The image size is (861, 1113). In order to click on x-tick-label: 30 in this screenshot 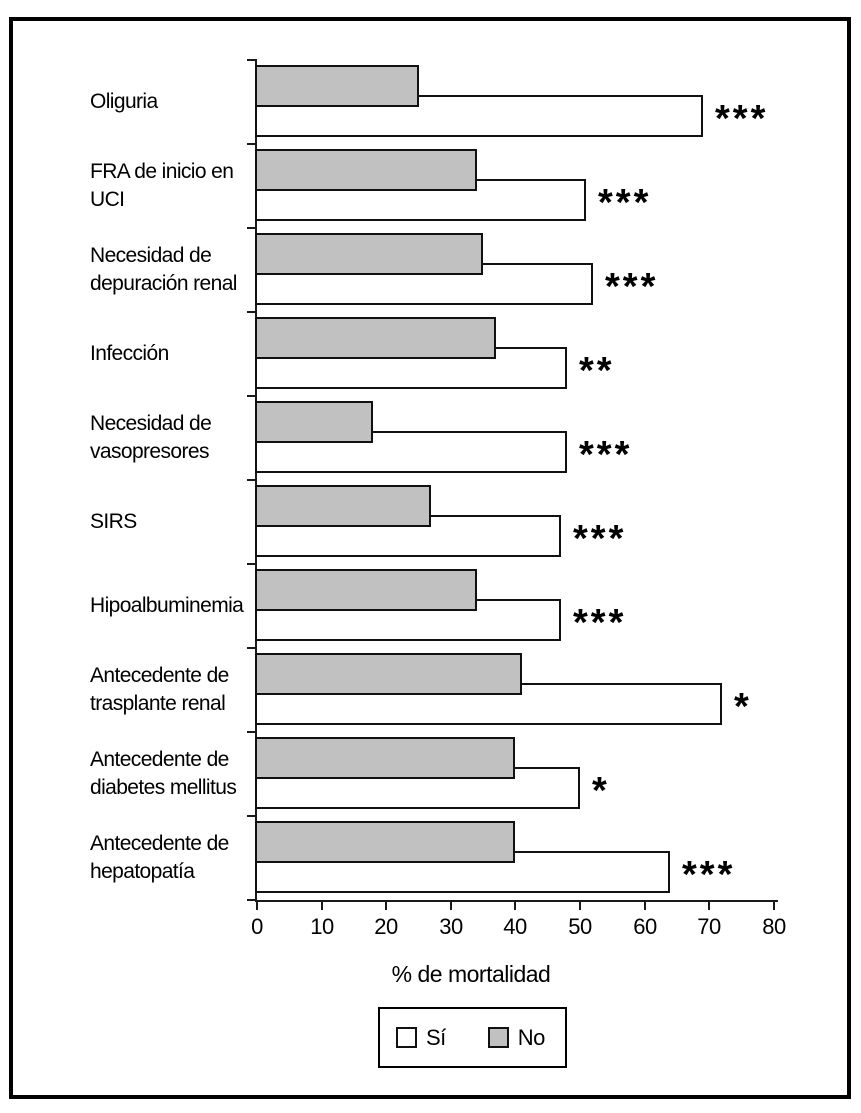, I will do `click(451, 926)`.